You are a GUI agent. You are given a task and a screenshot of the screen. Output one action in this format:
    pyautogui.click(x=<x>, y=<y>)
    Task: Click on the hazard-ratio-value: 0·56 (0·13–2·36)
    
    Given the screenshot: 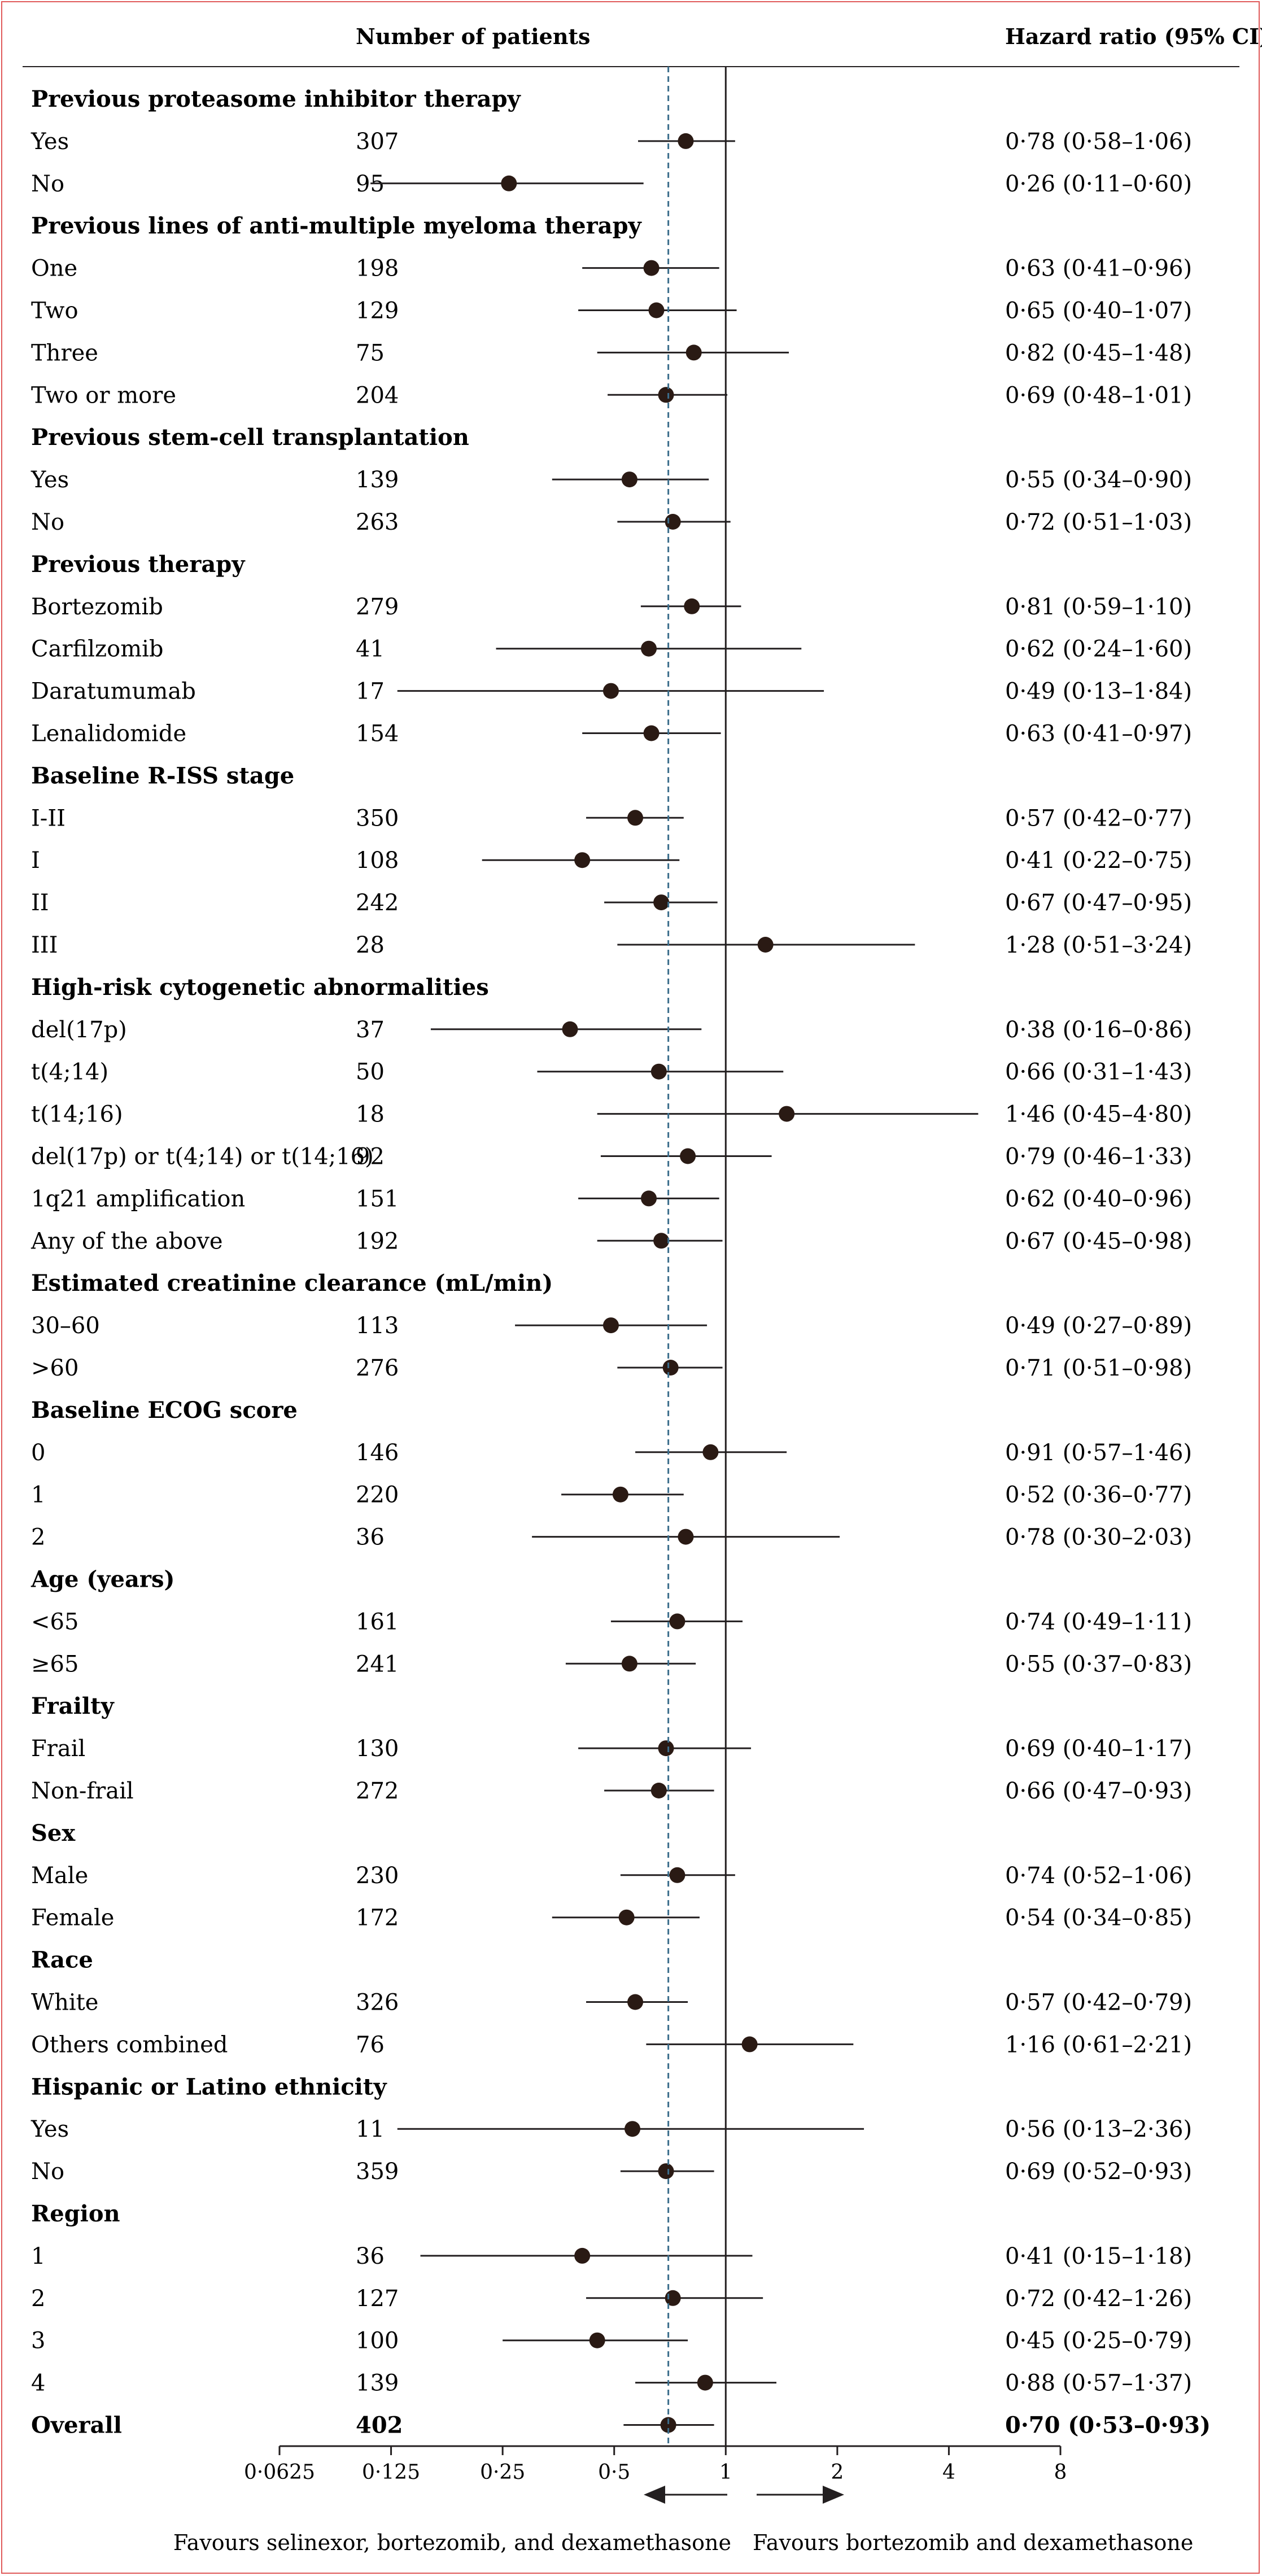 What is the action you would take?
    pyautogui.click(x=1098, y=2129)
    